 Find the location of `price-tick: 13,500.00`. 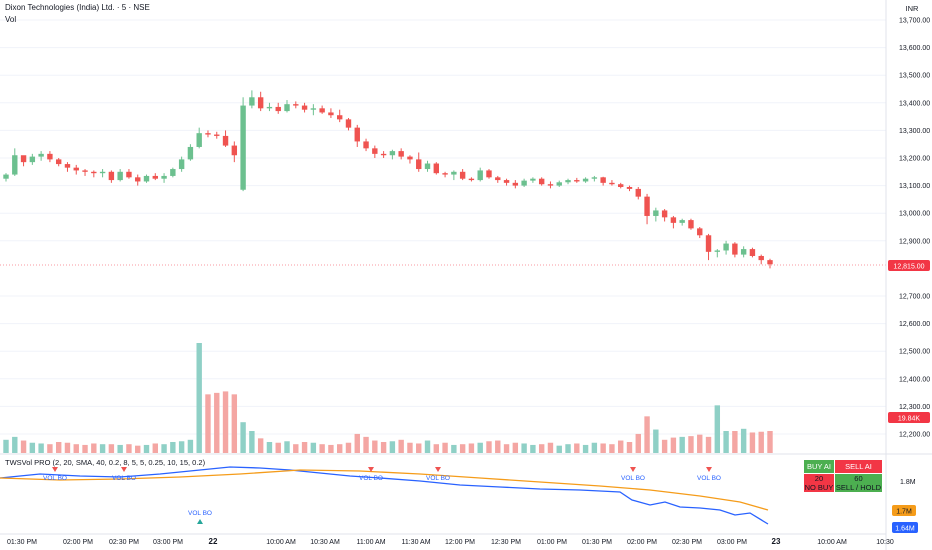

price-tick: 13,500.00 is located at coordinates (914, 76).